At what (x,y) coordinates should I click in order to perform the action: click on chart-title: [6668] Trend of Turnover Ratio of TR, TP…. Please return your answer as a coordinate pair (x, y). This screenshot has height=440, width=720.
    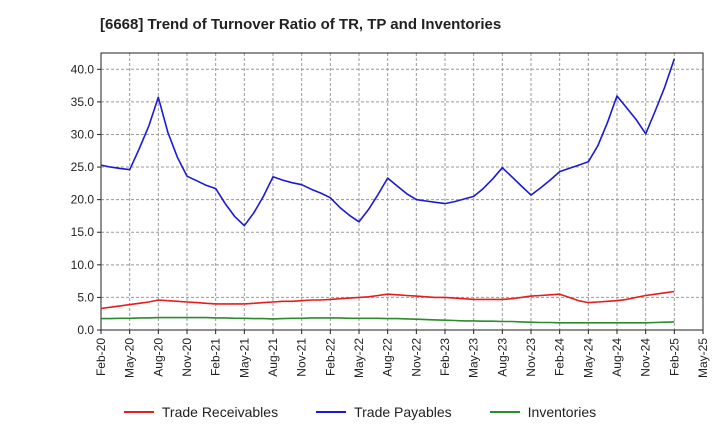
    Looking at the image, I should click on (301, 24).